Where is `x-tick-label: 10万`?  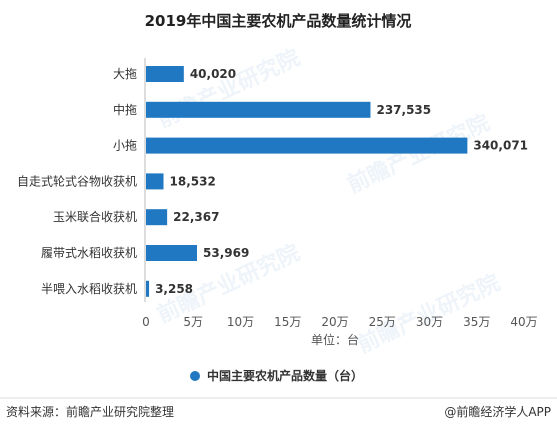
x-tick-label: 10万 is located at coordinates (240, 322).